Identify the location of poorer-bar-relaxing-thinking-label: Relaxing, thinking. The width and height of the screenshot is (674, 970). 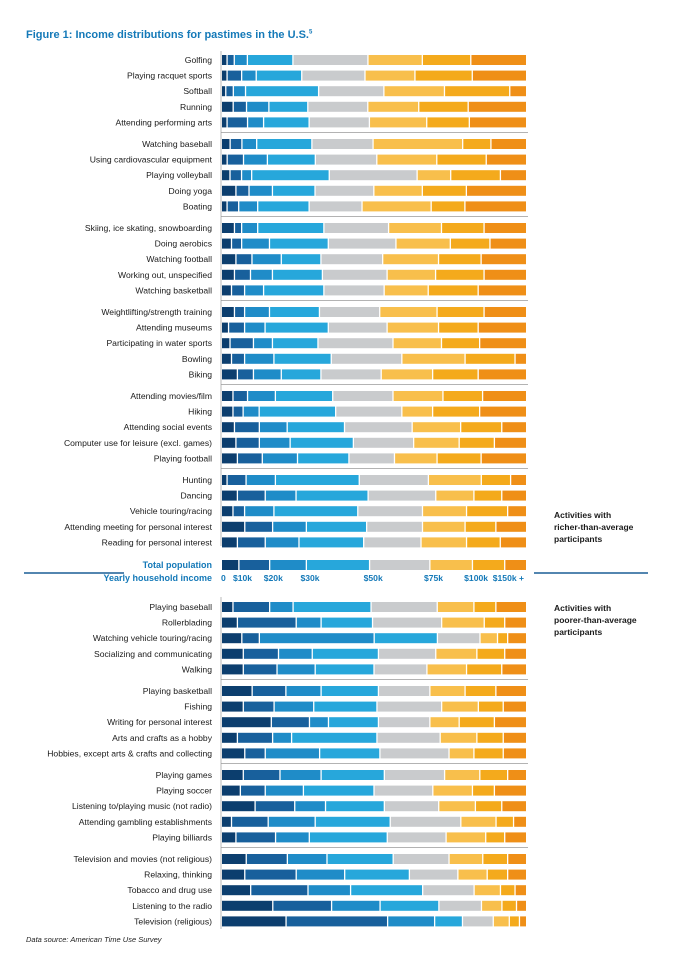
(178, 875).